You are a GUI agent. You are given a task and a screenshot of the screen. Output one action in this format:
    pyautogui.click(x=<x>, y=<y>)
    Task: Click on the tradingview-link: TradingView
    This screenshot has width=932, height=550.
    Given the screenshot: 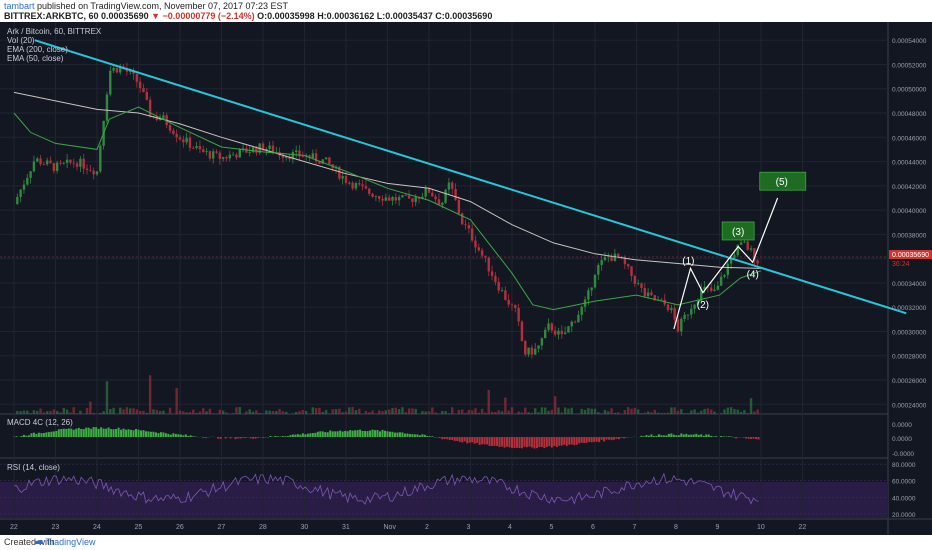 What is the action you would take?
    pyautogui.click(x=71, y=542)
    